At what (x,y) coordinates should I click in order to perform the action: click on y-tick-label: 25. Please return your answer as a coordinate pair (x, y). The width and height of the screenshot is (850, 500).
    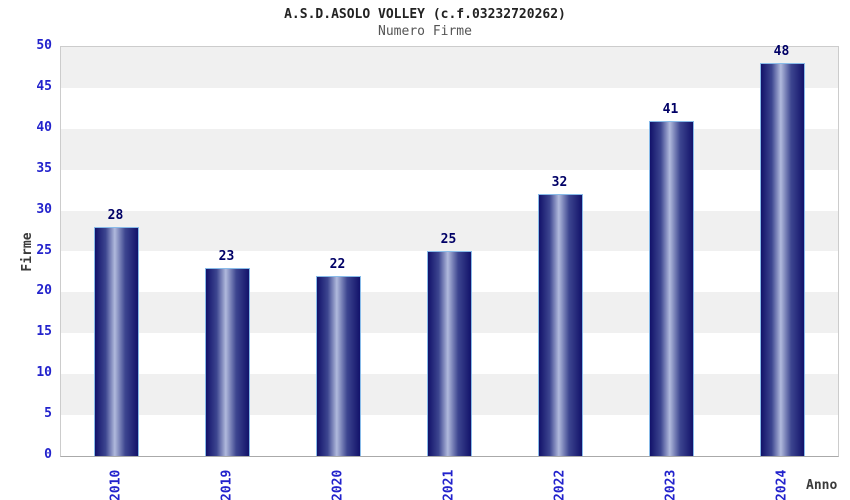
    Looking at the image, I should click on (44, 250).